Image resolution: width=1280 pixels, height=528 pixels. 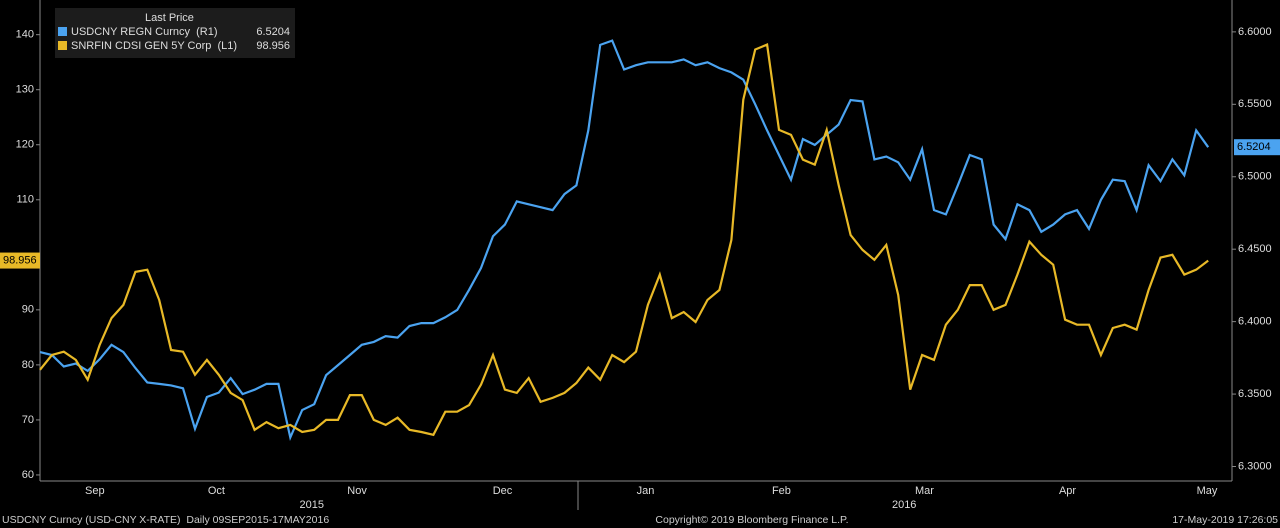 What do you see at coordinates (357, 491) in the screenshot?
I see `x-tick-label: Nov` at bounding box center [357, 491].